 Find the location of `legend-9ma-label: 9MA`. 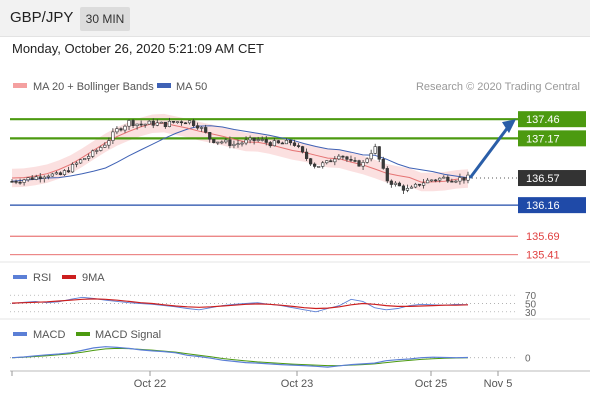

legend-9ma-label: 9MA is located at coordinates (93, 278).